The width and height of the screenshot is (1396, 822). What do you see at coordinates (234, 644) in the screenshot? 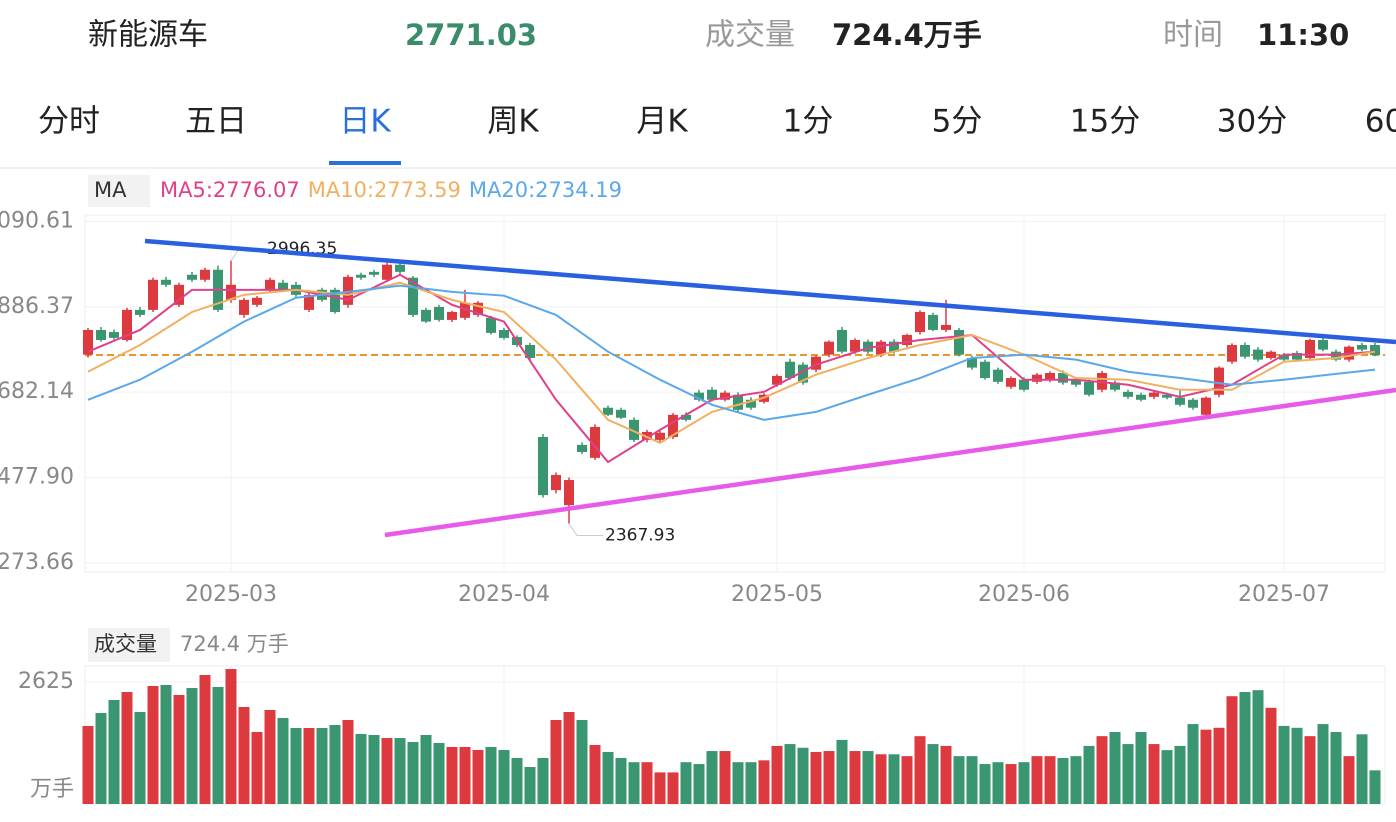
I see `volume-subtitle: 724.4 万手` at bounding box center [234, 644].